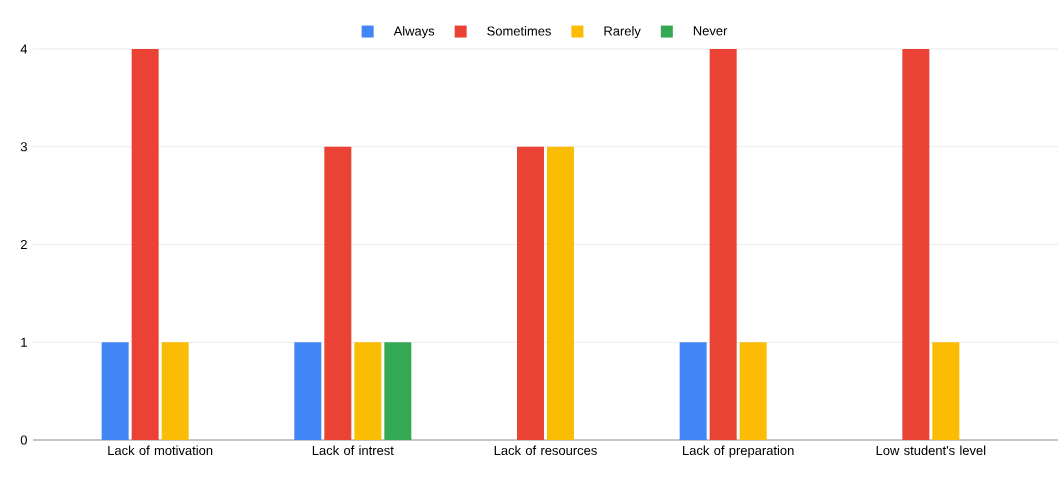  Describe the element at coordinates (23, 440) in the screenshot. I see `y-tick-label: 0` at that location.